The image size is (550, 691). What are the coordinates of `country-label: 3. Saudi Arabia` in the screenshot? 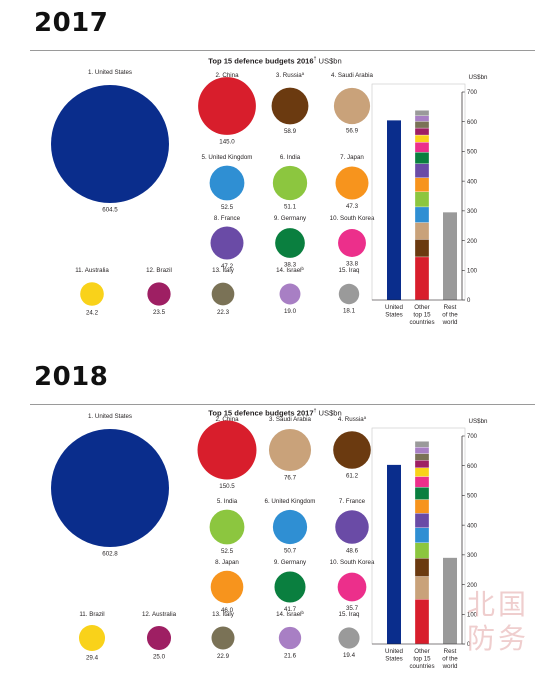 It's located at (290, 419).